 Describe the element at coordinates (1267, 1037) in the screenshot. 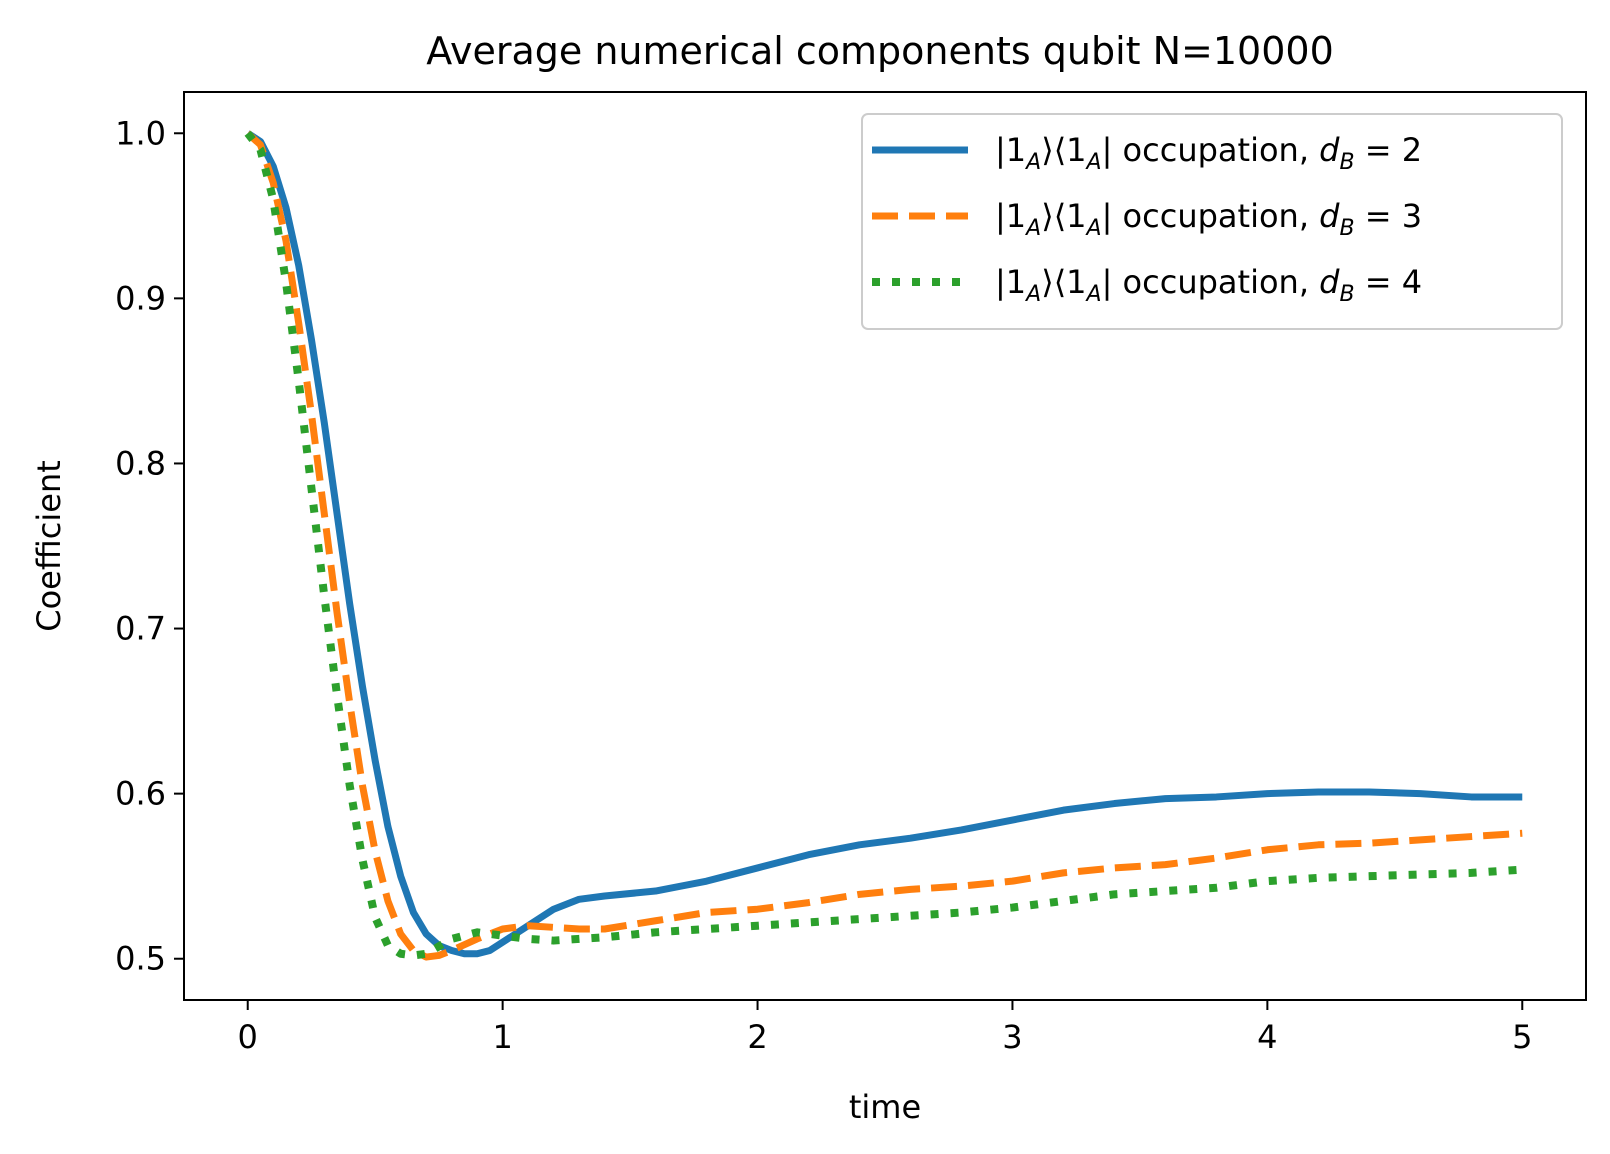

I see `x-tick-label: 4` at that location.